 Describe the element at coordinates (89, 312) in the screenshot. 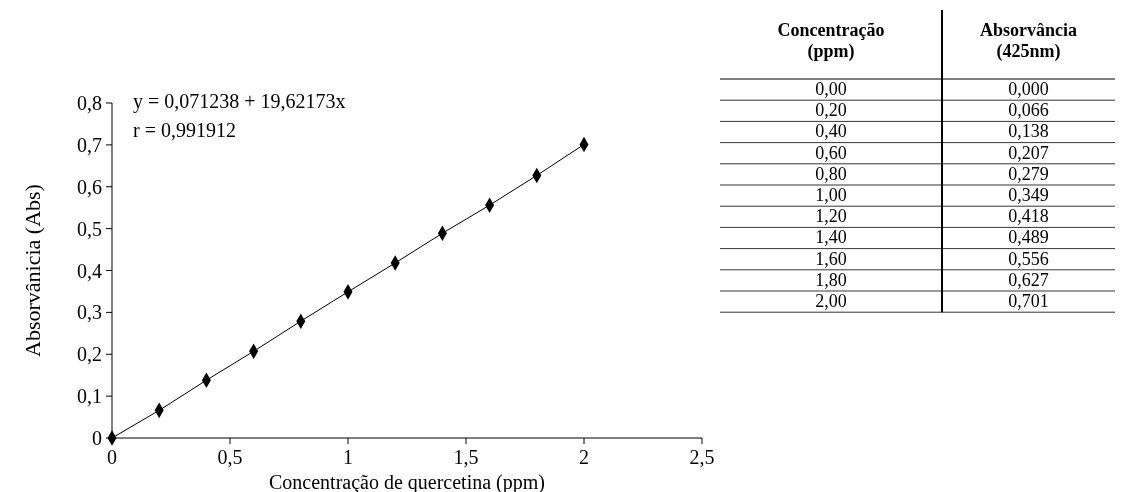

I see `y-tick-label: 0,3` at that location.